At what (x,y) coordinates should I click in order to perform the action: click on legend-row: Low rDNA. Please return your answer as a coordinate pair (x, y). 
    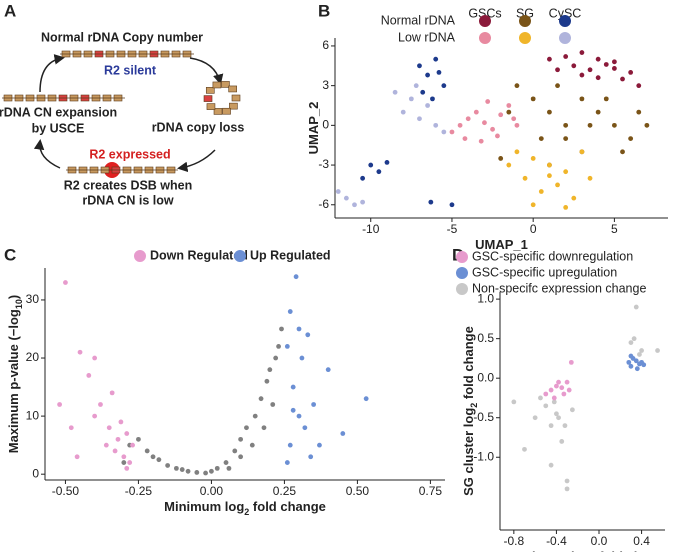
    Looking at the image, I should click on (427, 37).